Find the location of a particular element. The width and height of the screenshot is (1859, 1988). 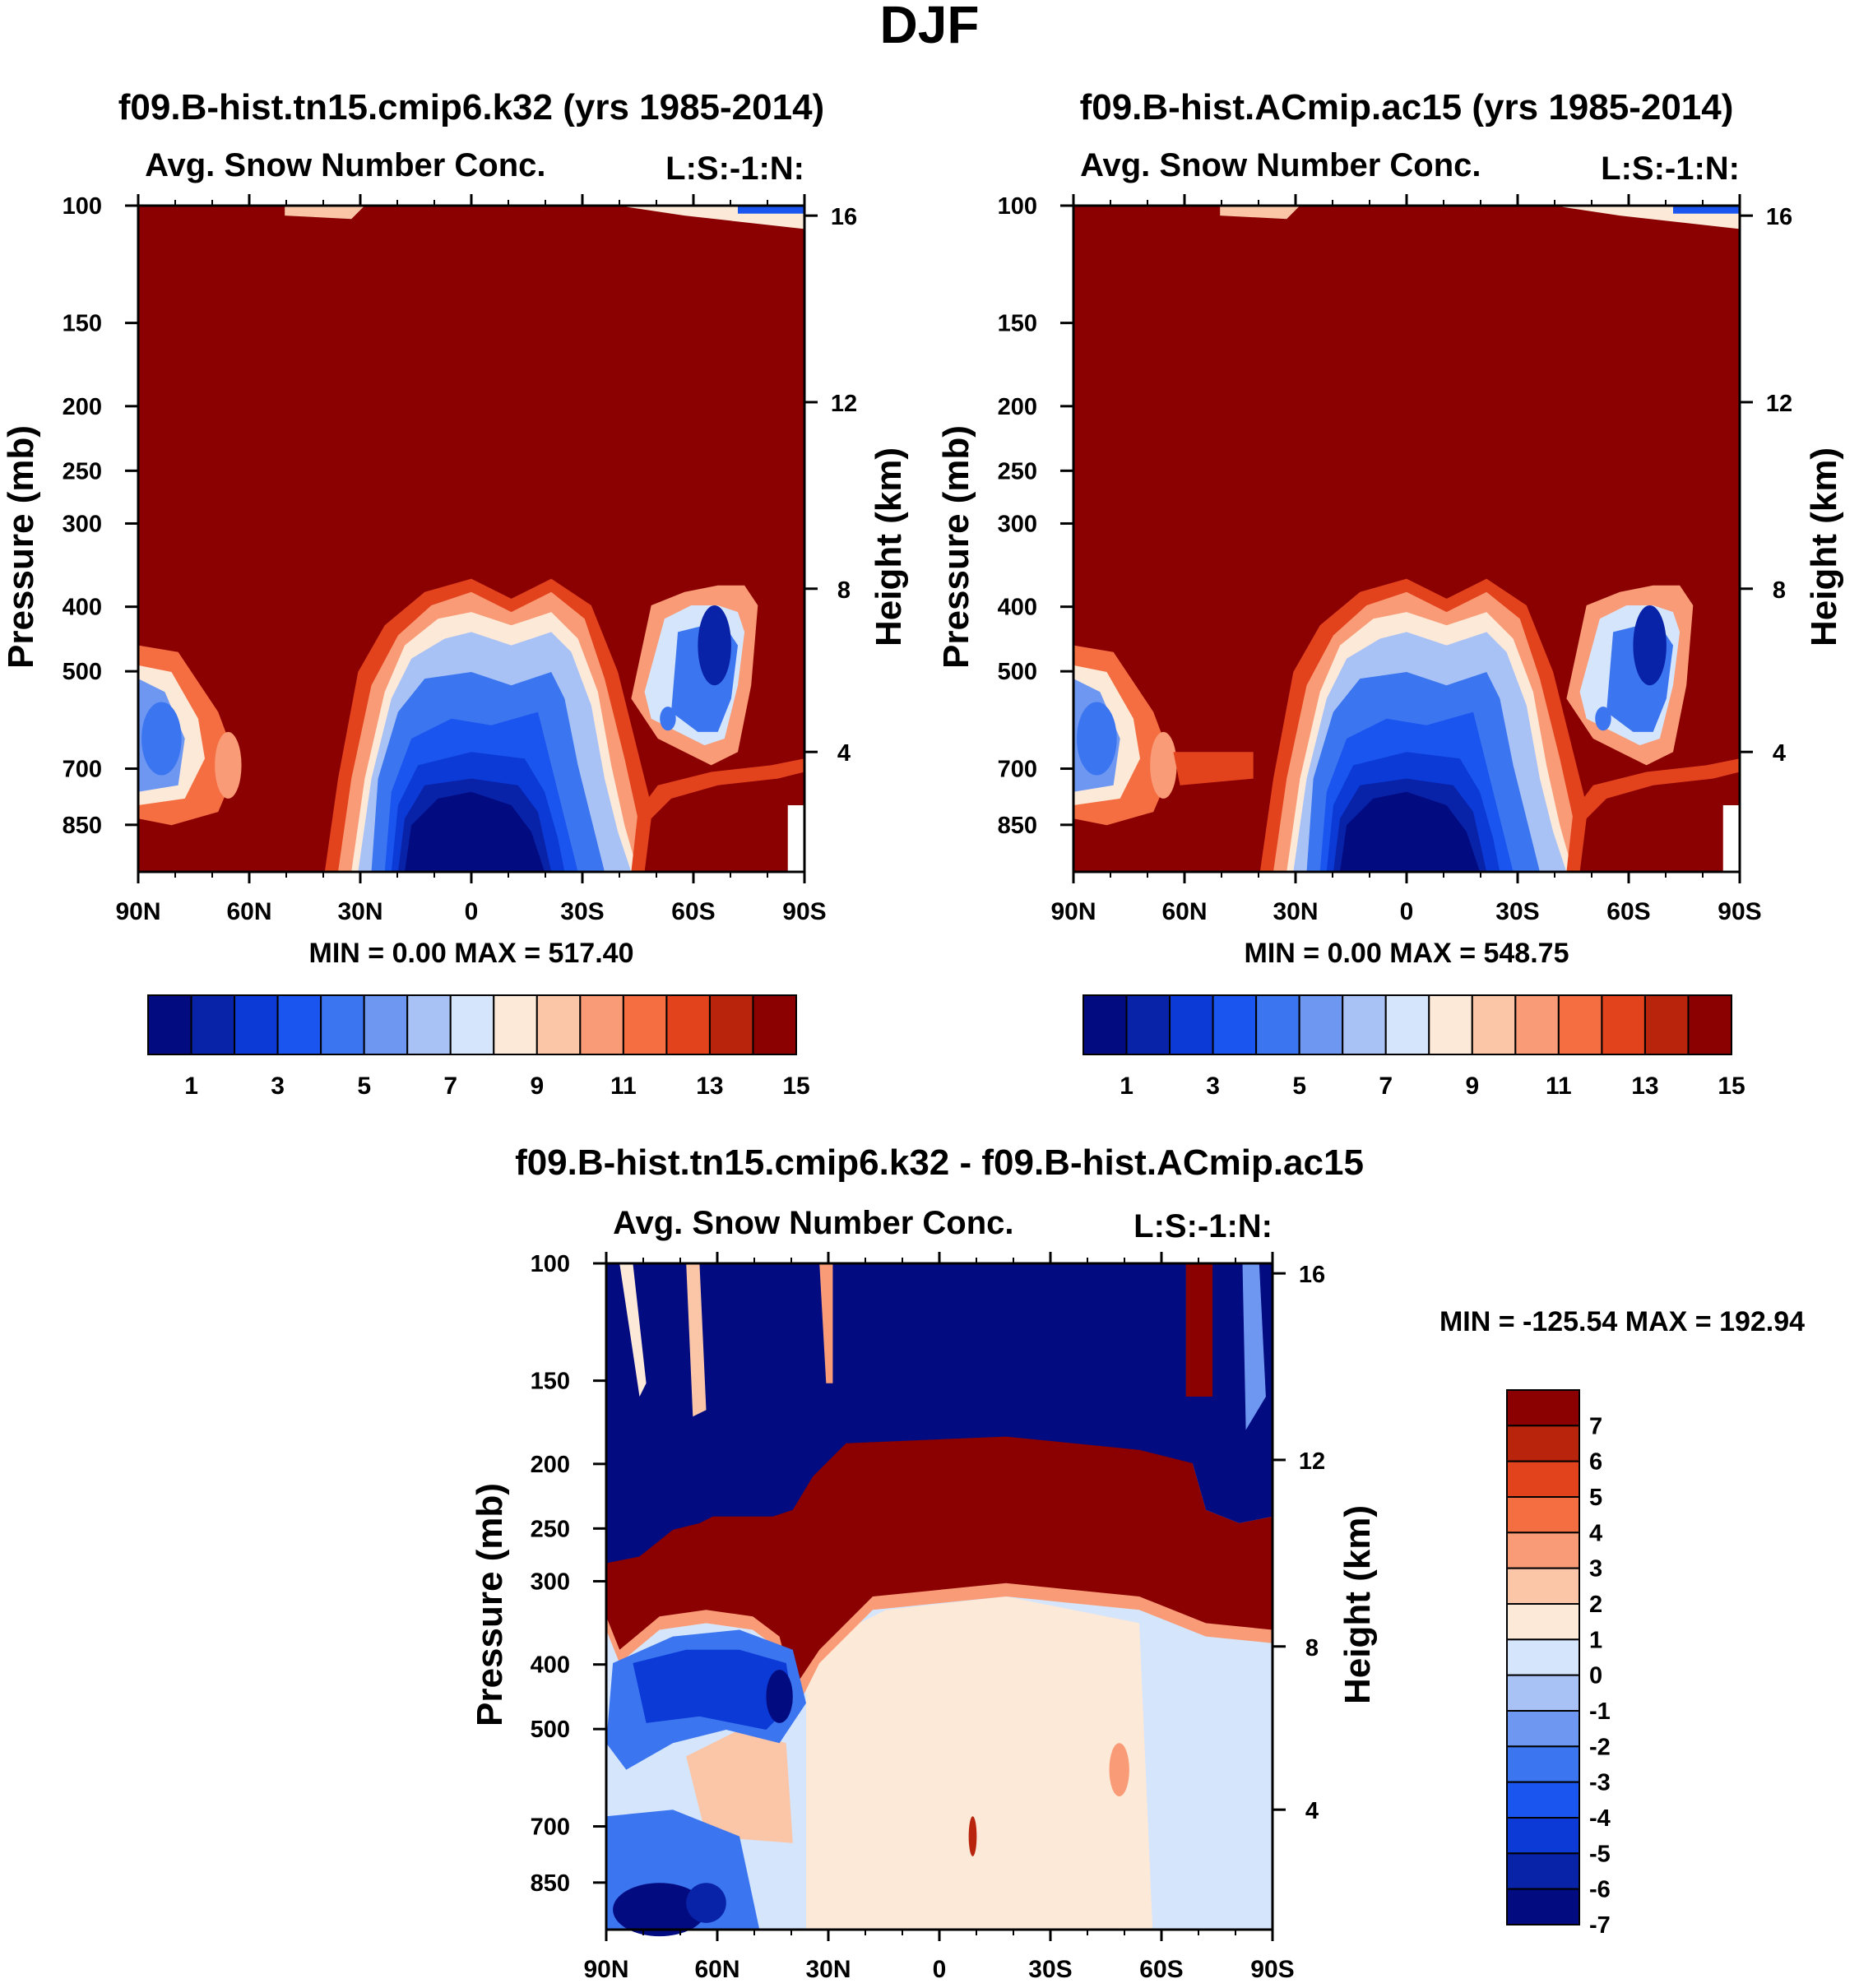

colorbar-label: 4 is located at coordinates (1595, 1533).